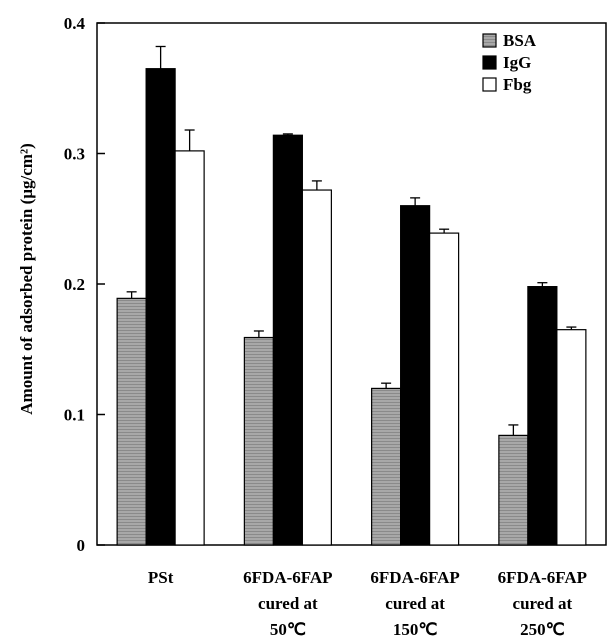 The height and width of the screenshot is (641, 611). What do you see at coordinates (542, 629) in the screenshot?
I see `x-category-label: 250℃` at bounding box center [542, 629].